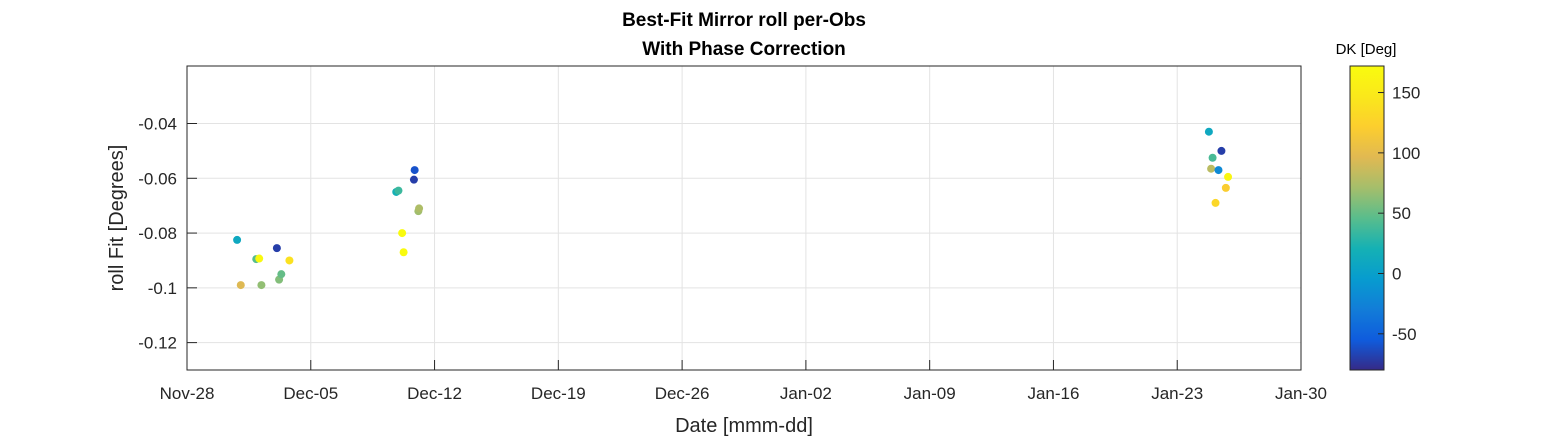  Describe the element at coordinates (744, 20) in the screenshot. I see `chart-title-line-1: Best-Fit Mirror roll per-Obs` at that location.